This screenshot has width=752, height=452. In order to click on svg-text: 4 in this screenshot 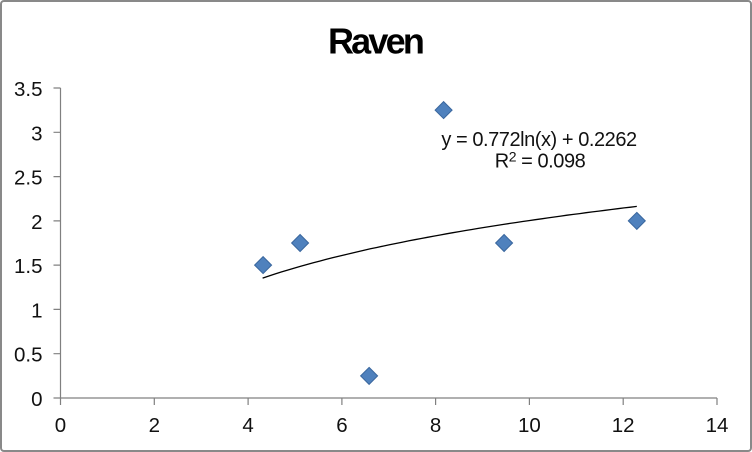, I will do `click(247, 425)`.